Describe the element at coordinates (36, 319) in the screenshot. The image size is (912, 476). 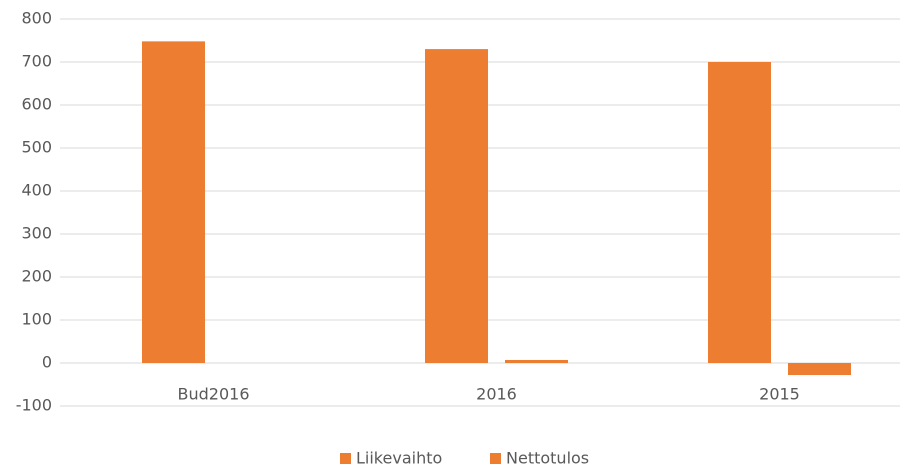
I see `y-tick-label: 100` at that location.